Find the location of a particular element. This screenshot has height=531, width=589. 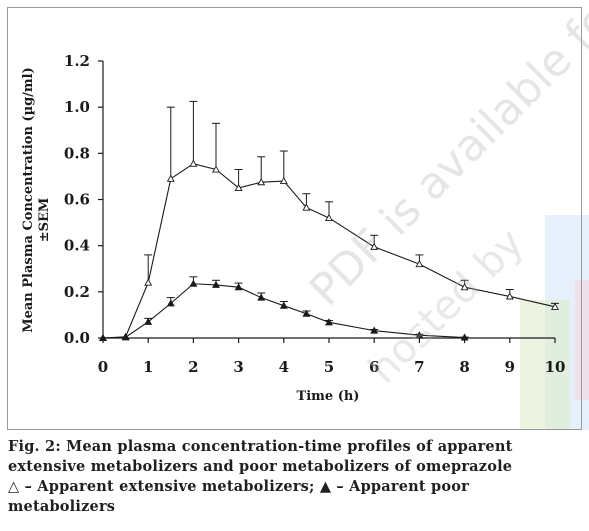

x-tick-label: 5 is located at coordinates (329, 367).